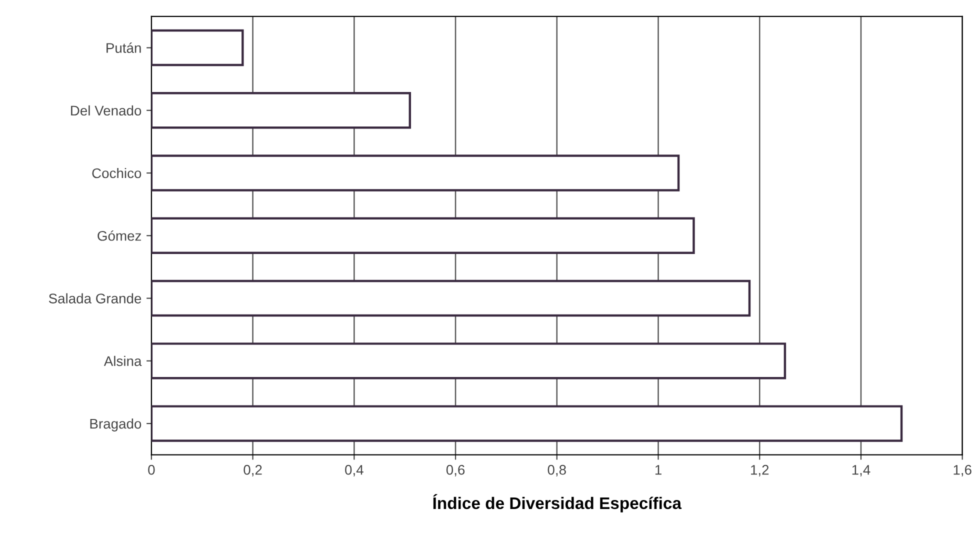 The height and width of the screenshot is (548, 977). What do you see at coordinates (354, 470) in the screenshot?
I see `x-tick-label: 0,4` at bounding box center [354, 470].